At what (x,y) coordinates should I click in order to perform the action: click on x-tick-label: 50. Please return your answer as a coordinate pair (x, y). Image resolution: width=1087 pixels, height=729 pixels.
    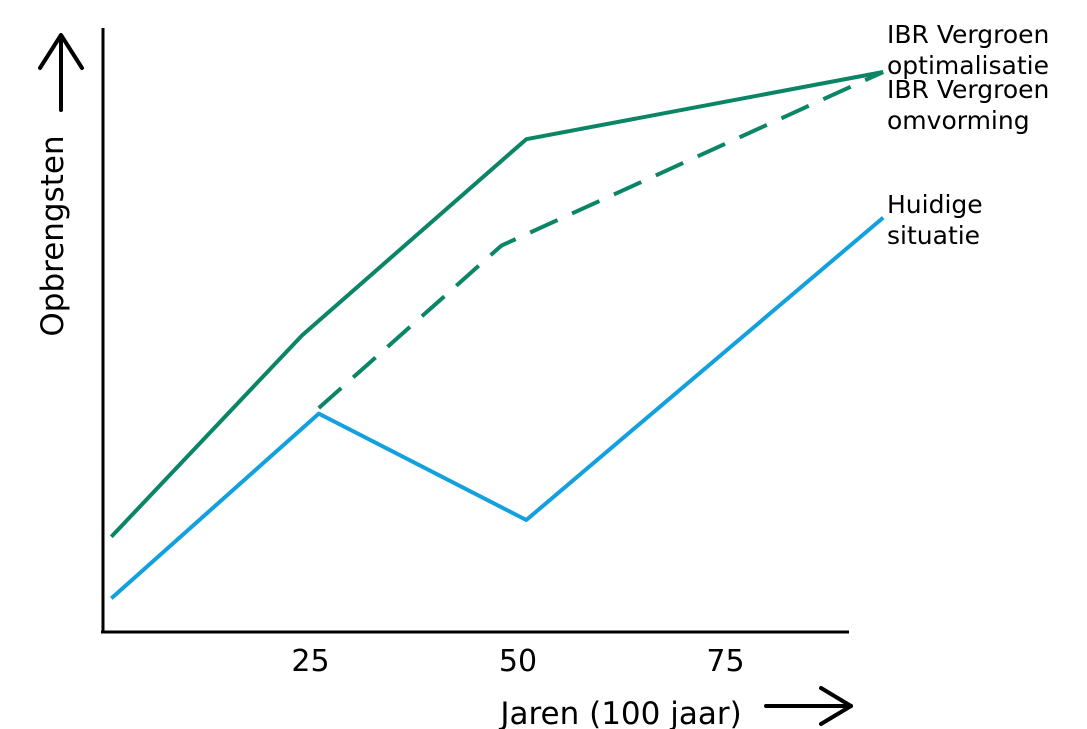
    Looking at the image, I should click on (518, 661).